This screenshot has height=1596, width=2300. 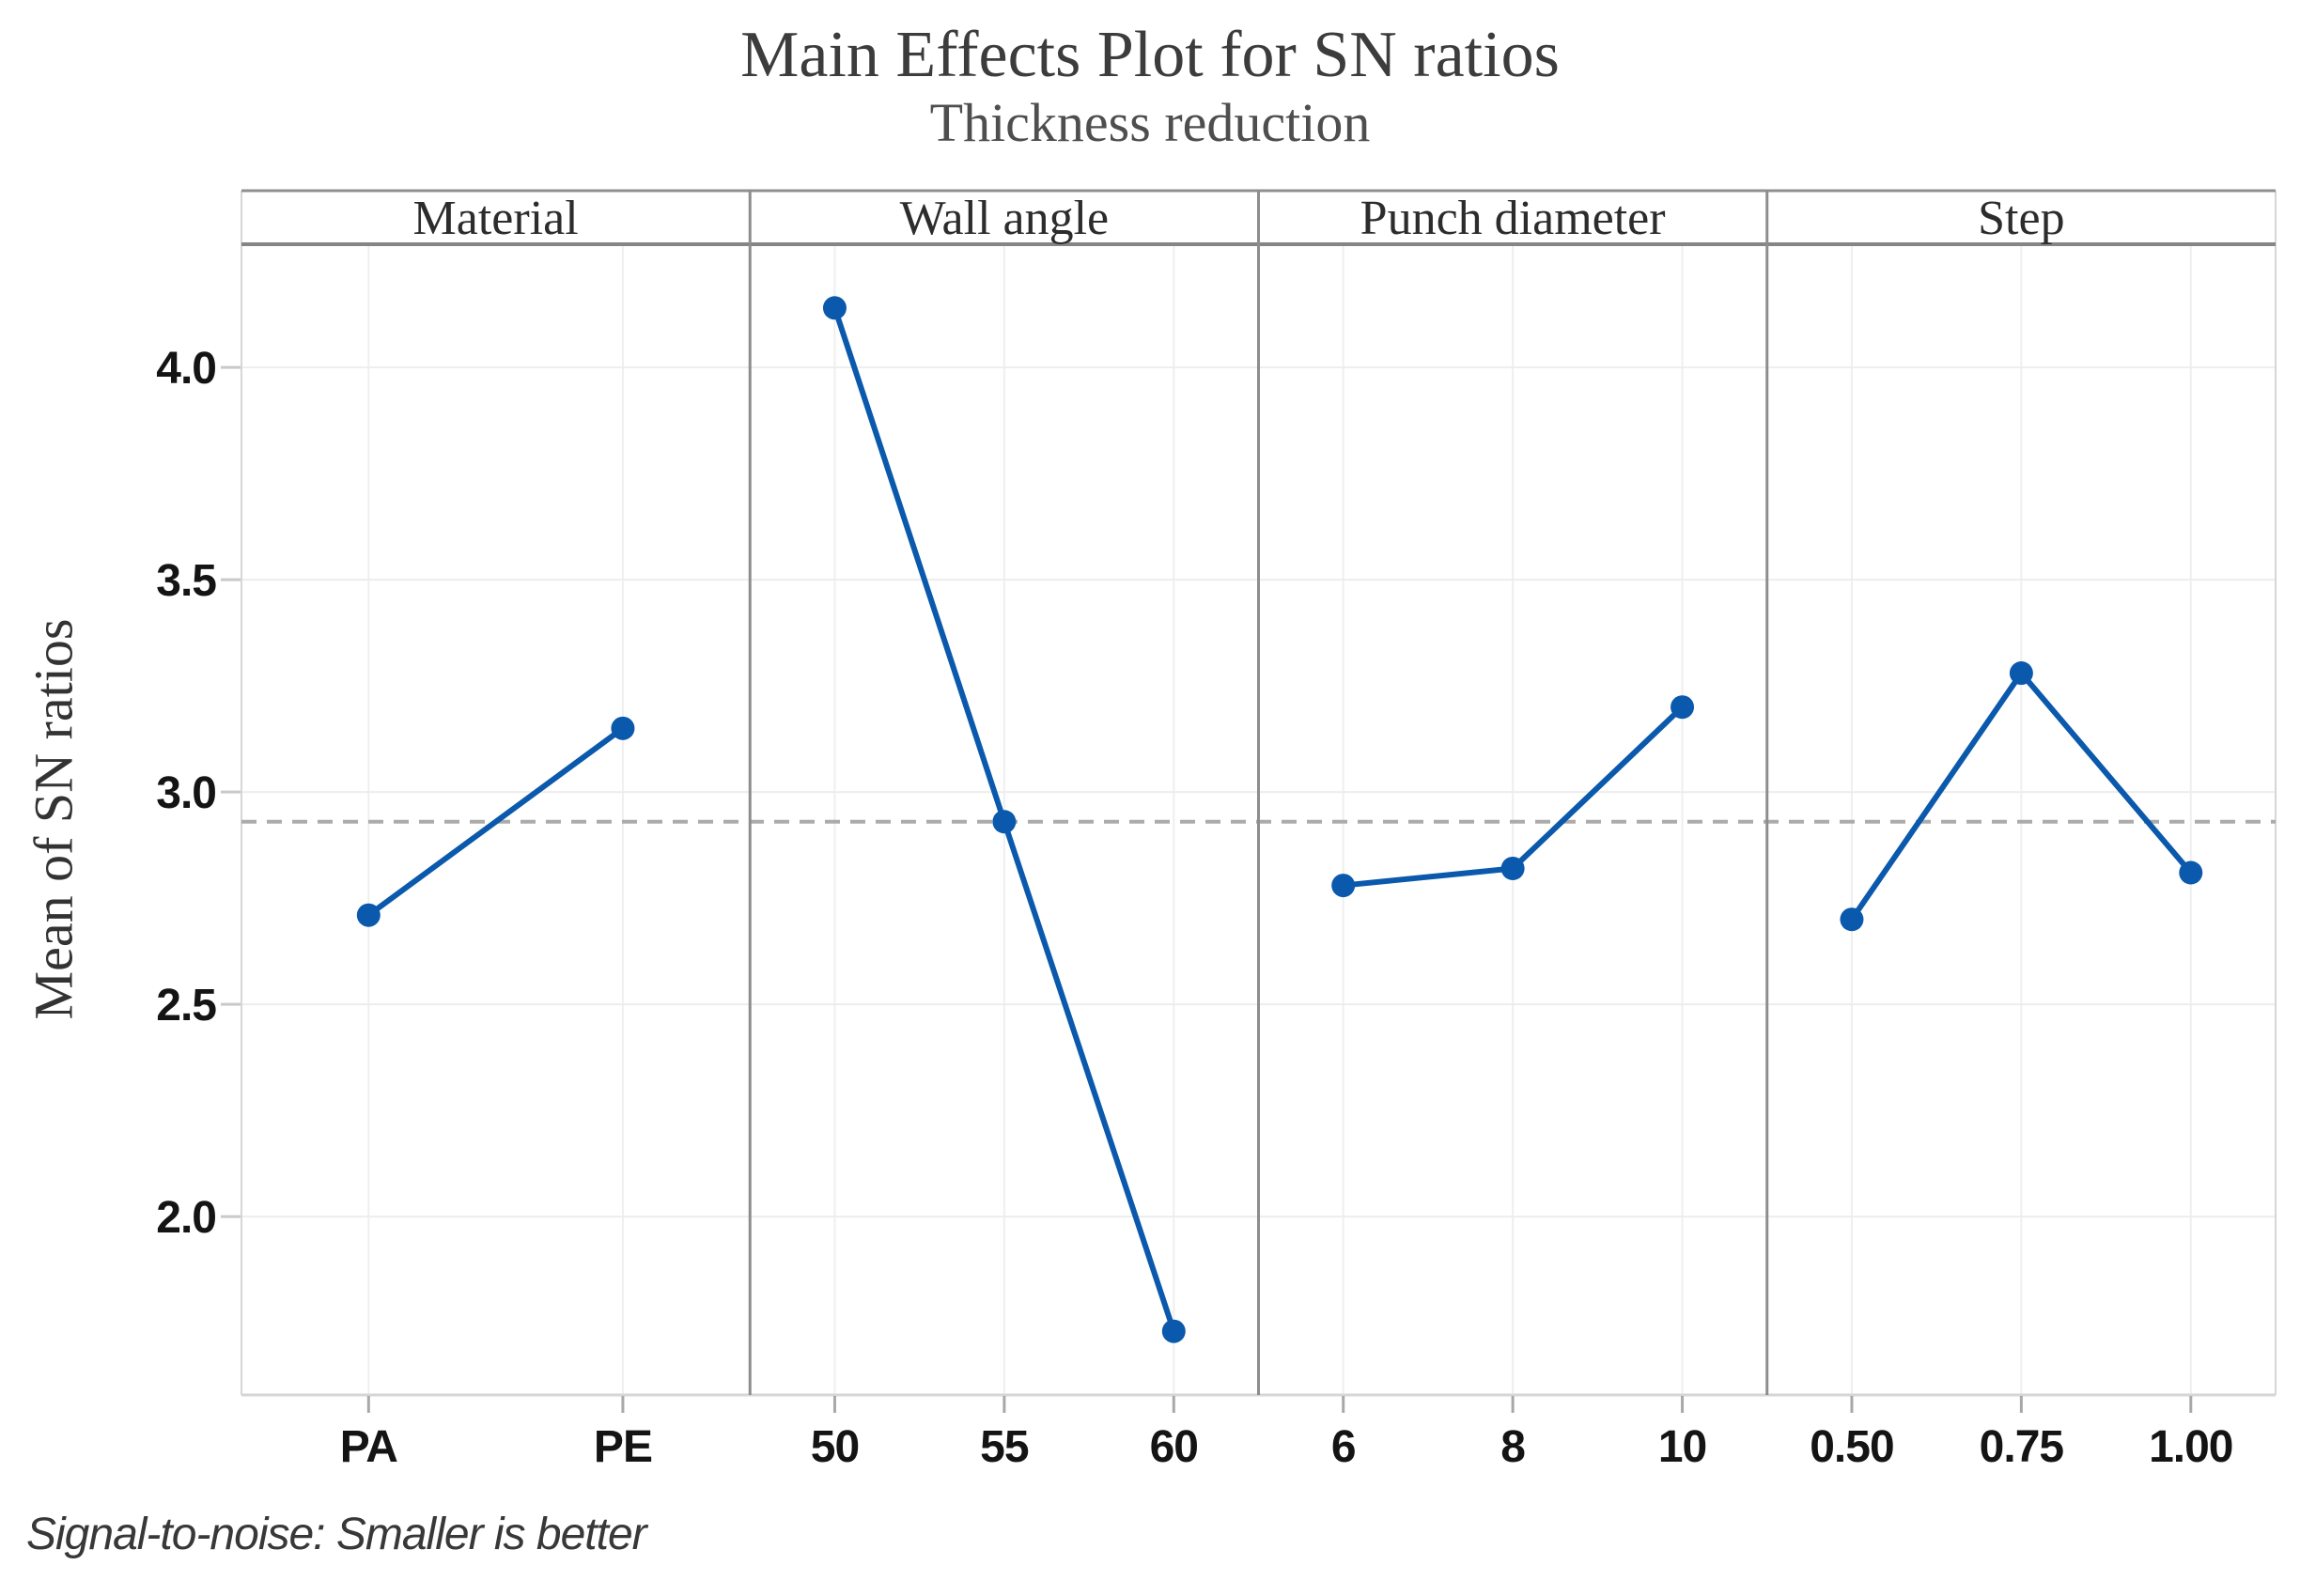 I want to click on y-tick-label: 2.0, so click(x=186, y=1218).